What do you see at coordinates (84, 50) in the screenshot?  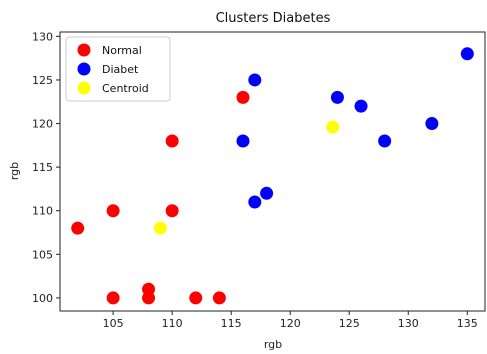 I see `legend-marker-normal` at bounding box center [84, 50].